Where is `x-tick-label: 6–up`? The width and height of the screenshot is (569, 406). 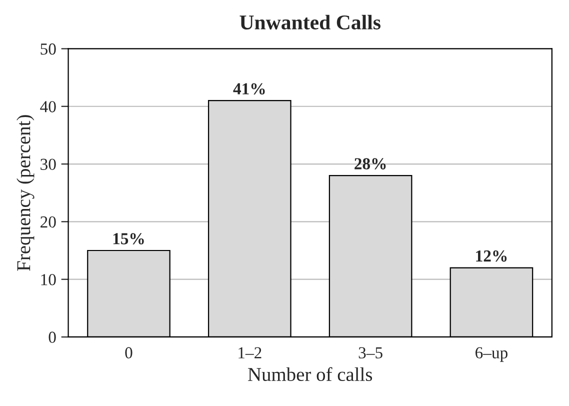
x-tick-label: 6–up is located at coordinates (492, 354).